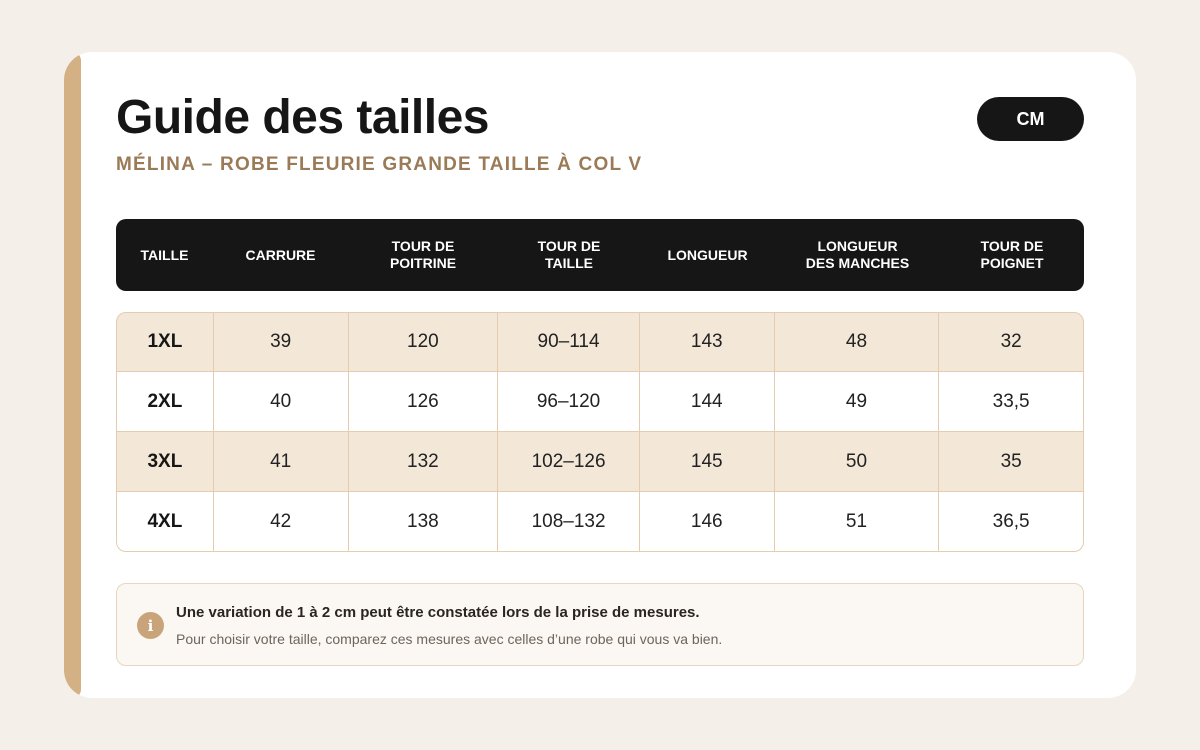 Image resolution: width=1200 pixels, height=750 pixels. What do you see at coordinates (1011, 341) in the screenshot?
I see `table-cell: 32` at bounding box center [1011, 341].